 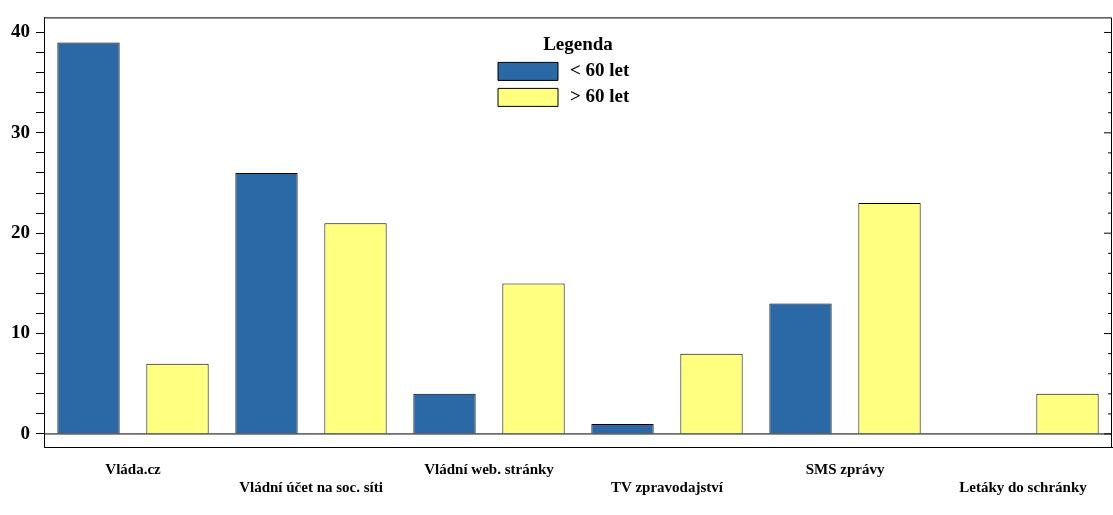 What do you see at coordinates (20, 131) in the screenshot?
I see `y-tick-label: 30` at bounding box center [20, 131].